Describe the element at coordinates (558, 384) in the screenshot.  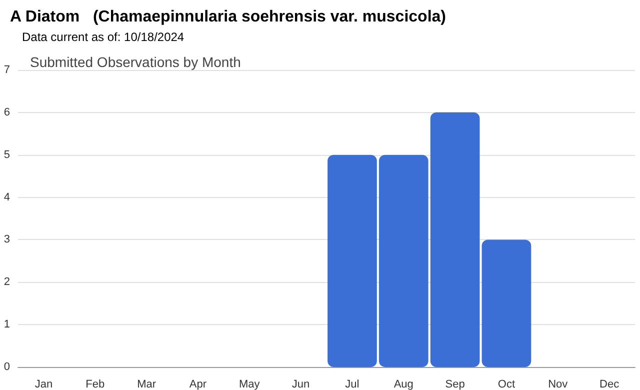
I see `x-tick-label: Nov` at that location.